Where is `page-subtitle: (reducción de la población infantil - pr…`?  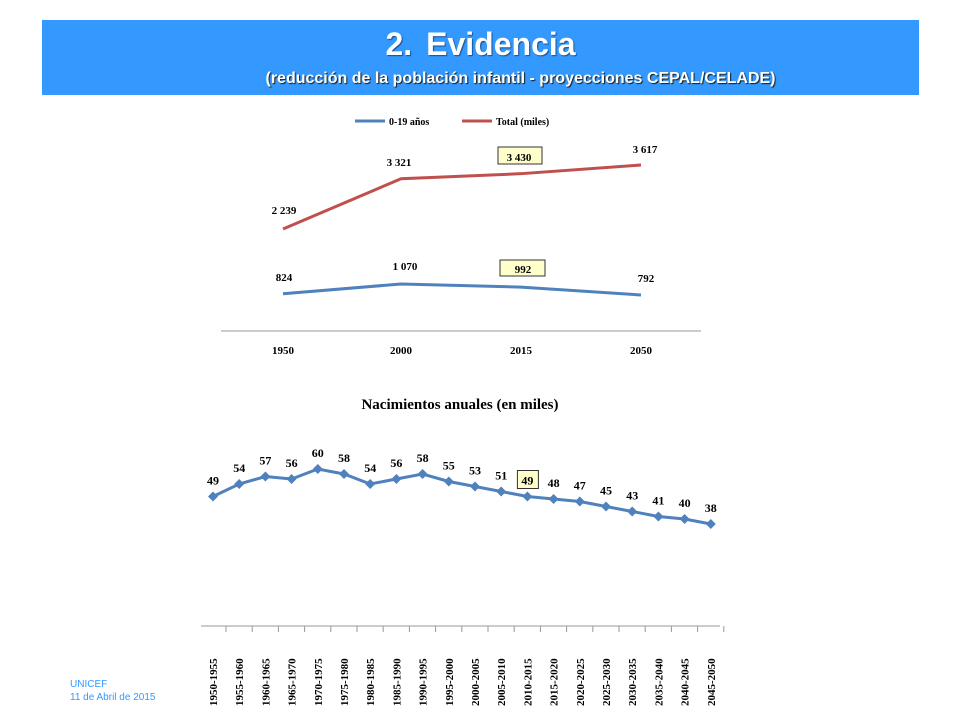 page-subtitle: (reducción de la población infantil - pr… is located at coordinates (520, 78).